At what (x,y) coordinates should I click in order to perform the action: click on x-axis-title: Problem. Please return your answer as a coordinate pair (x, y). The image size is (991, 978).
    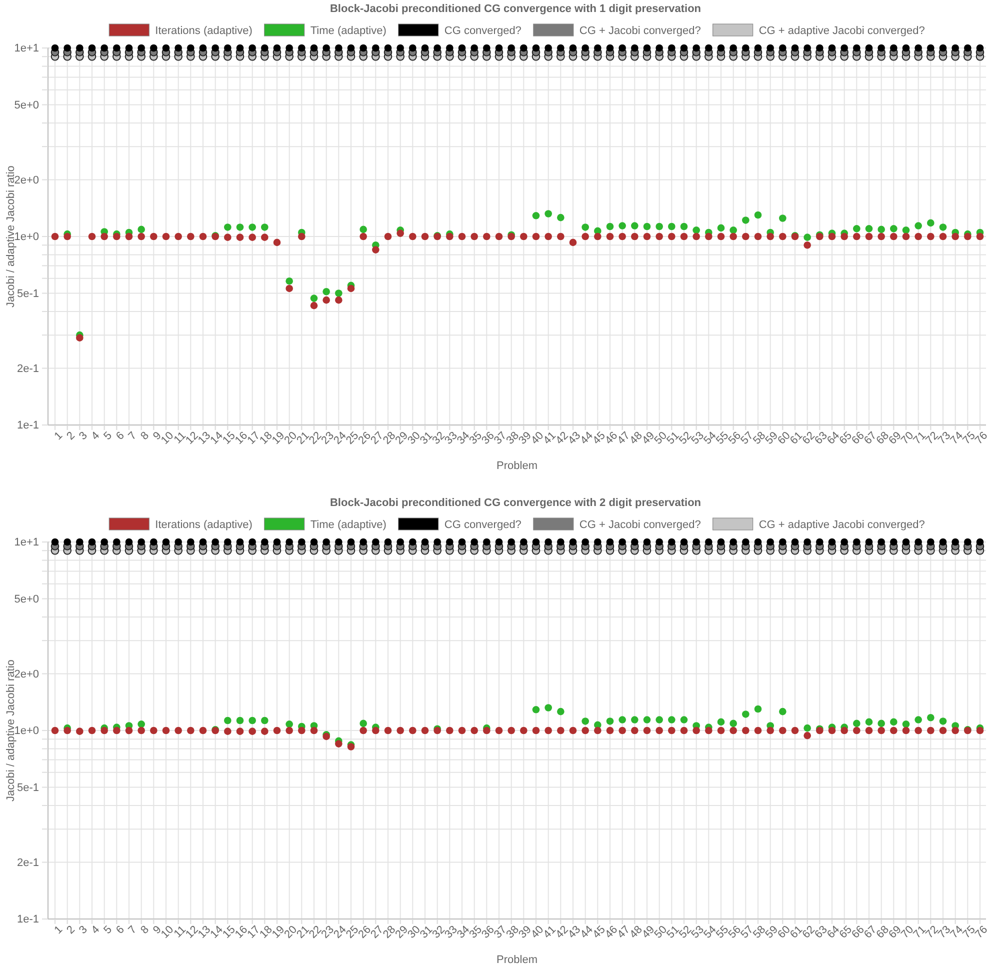
    Looking at the image, I should click on (517, 466).